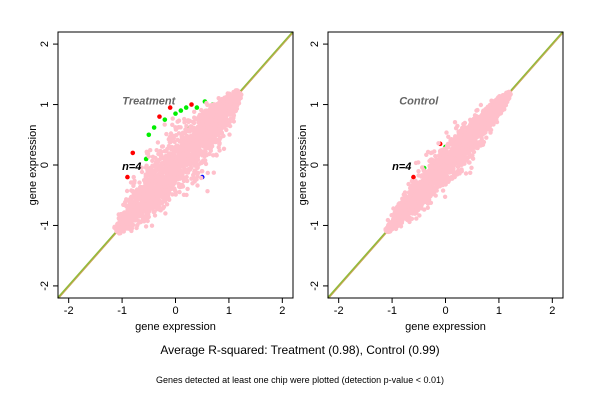 Image resolution: width=600 pixels, height=400 pixels. Describe the element at coordinates (315, 44) in the screenshot. I see `y-tick-label: 2` at that location.